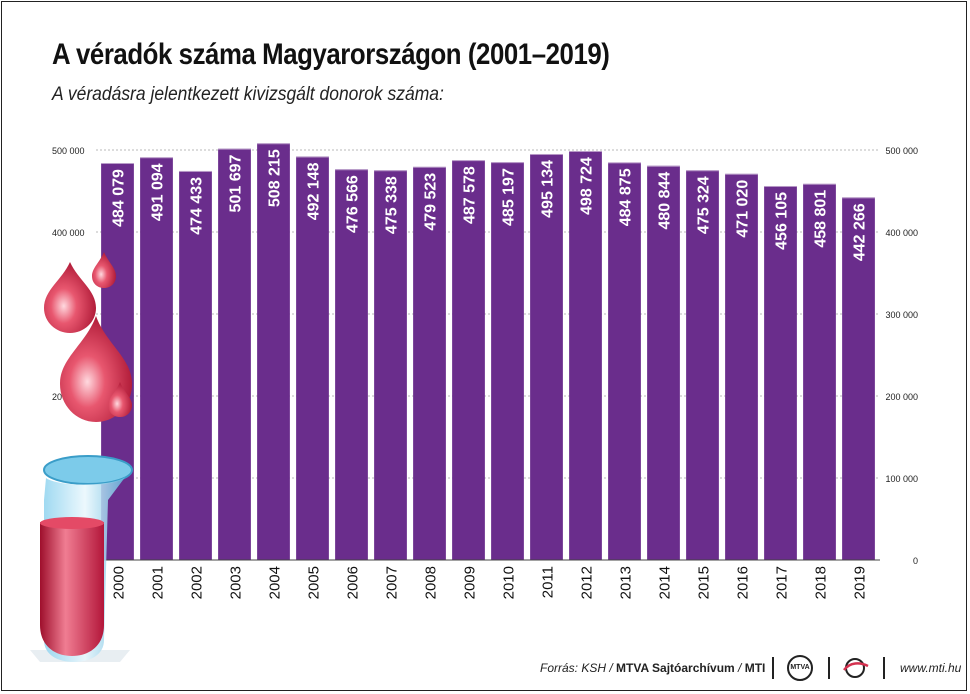  I want to click on value-label: 492 148, so click(314, 191).